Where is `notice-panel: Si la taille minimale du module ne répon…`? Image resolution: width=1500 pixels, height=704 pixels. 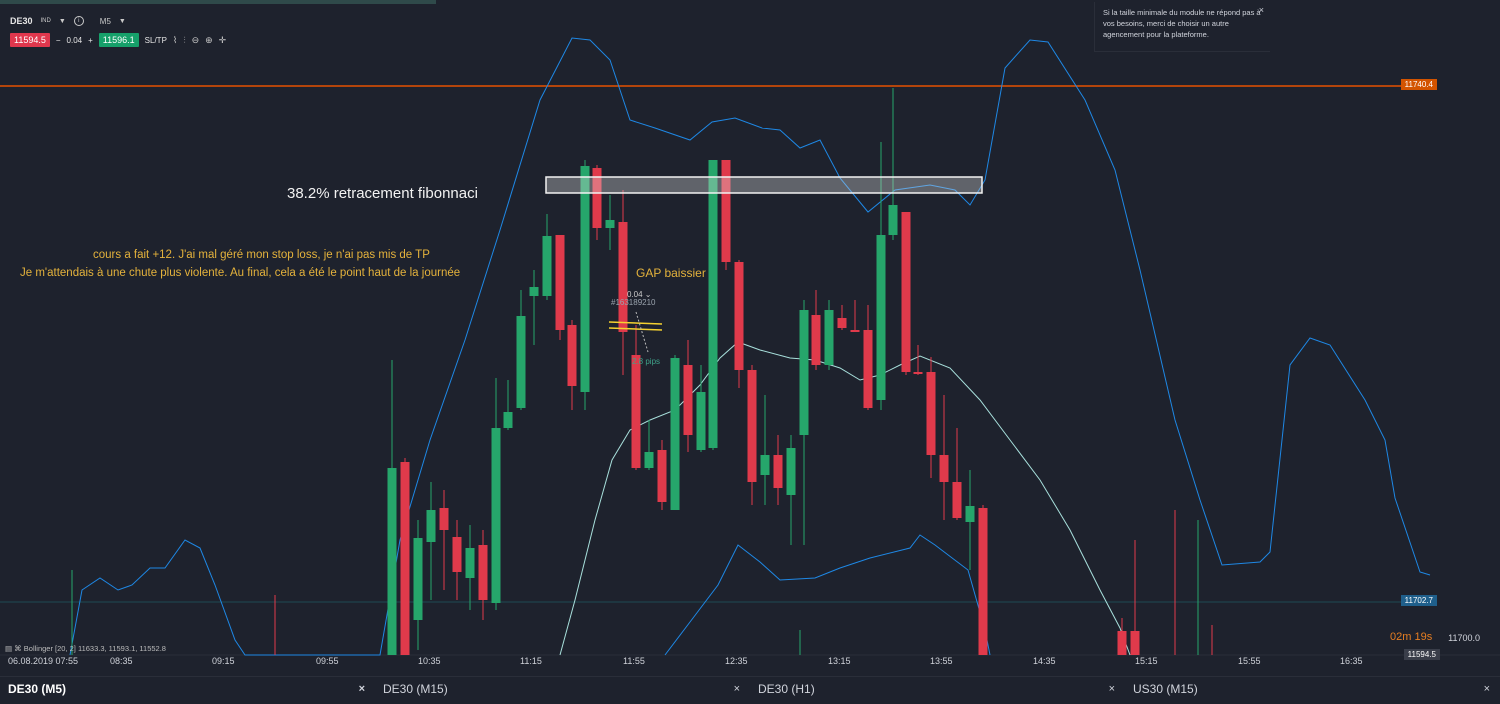 notice-panel: Si la taille minimale du module ne répon… is located at coordinates (1182, 27).